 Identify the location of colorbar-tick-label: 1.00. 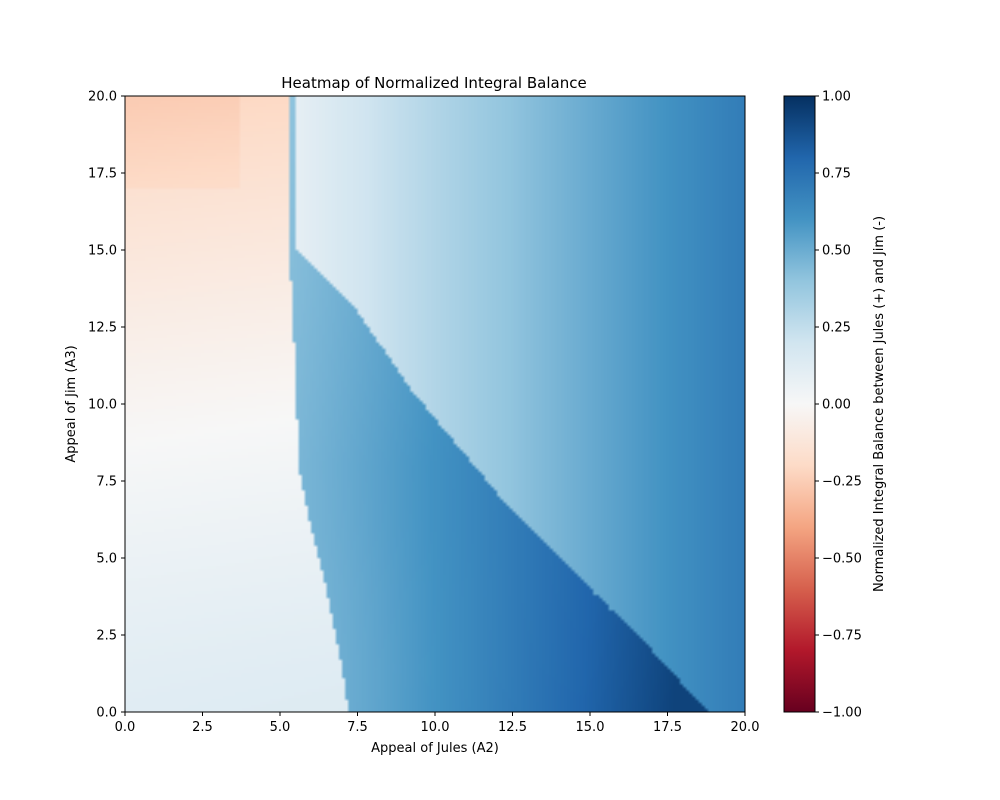
(836, 97).